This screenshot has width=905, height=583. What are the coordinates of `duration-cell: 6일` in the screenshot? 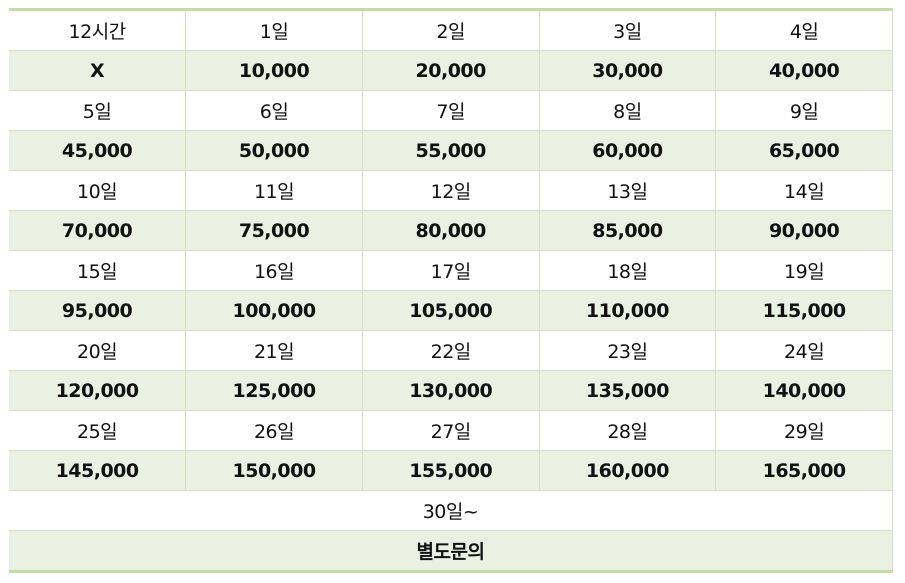 It's located at (274, 110).